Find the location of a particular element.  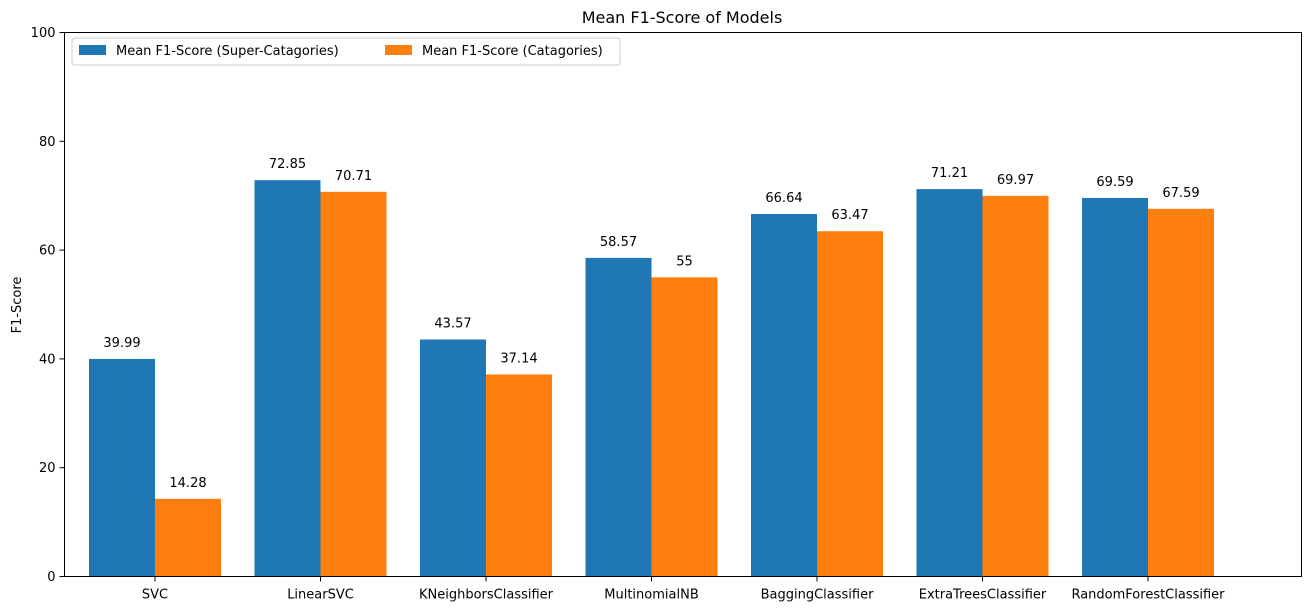

x-tick-label-svc: SVC is located at coordinates (155, 595).